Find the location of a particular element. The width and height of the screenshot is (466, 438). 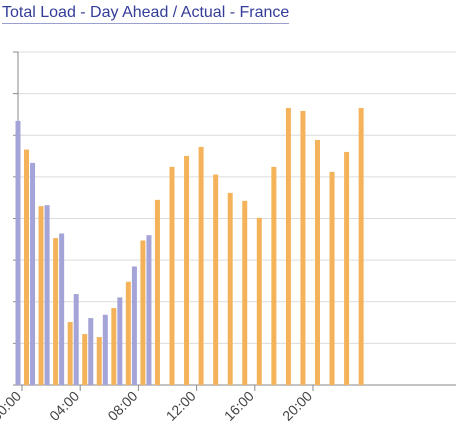

bar-series2-h15 is located at coordinates (245, 292).